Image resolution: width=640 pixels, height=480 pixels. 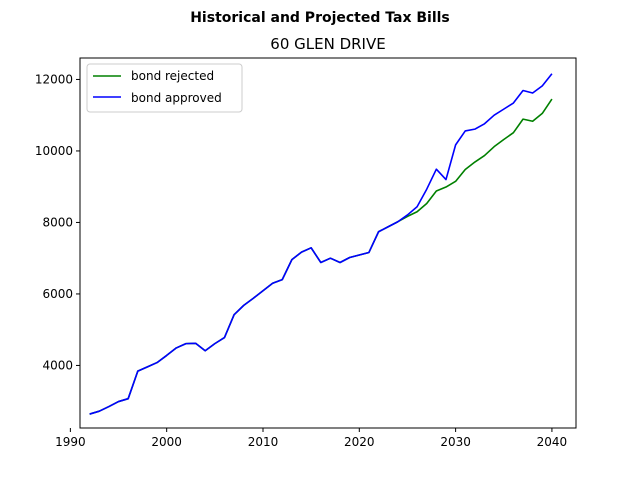 What do you see at coordinates (166, 442) in the screenshot?
I see `x-tick-label-2000: 2000` at bounding box center [166, 442].